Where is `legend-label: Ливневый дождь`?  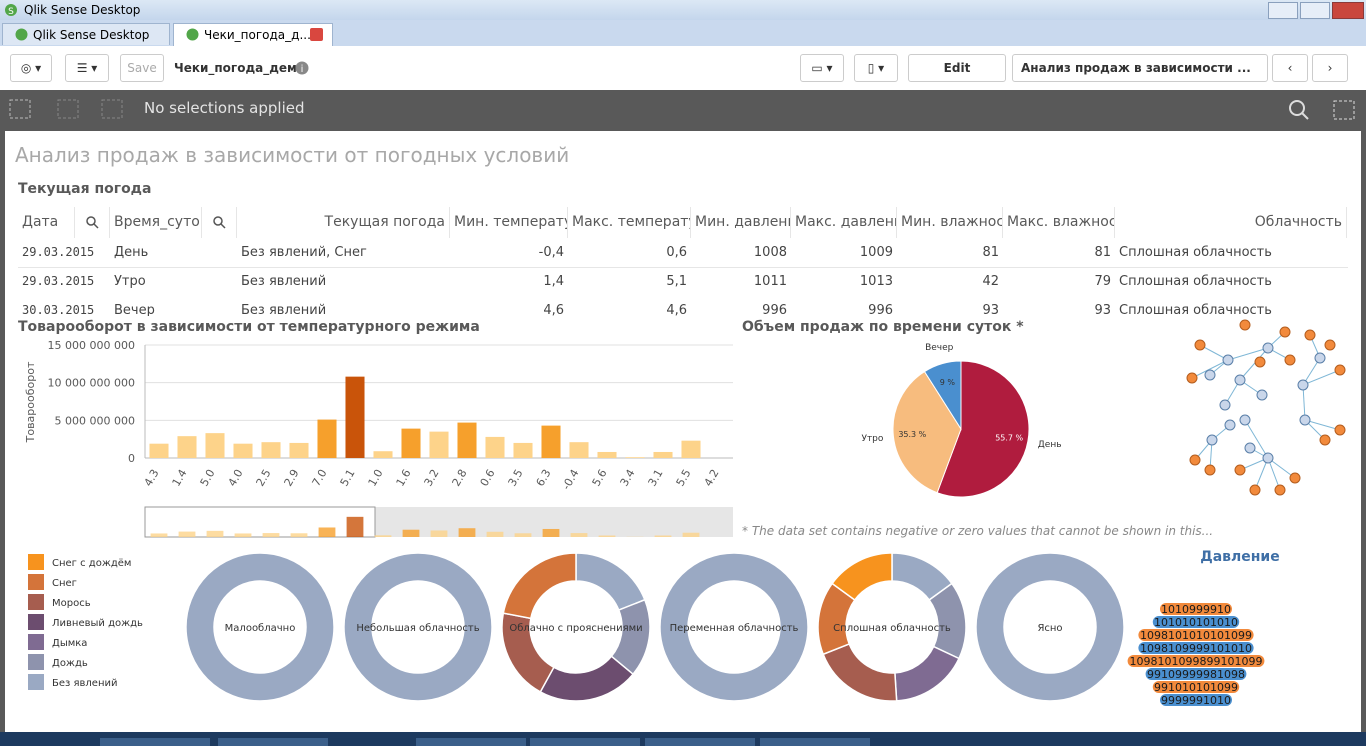
legend-label: Ливневый дождь is located at coordinates (97, 623).